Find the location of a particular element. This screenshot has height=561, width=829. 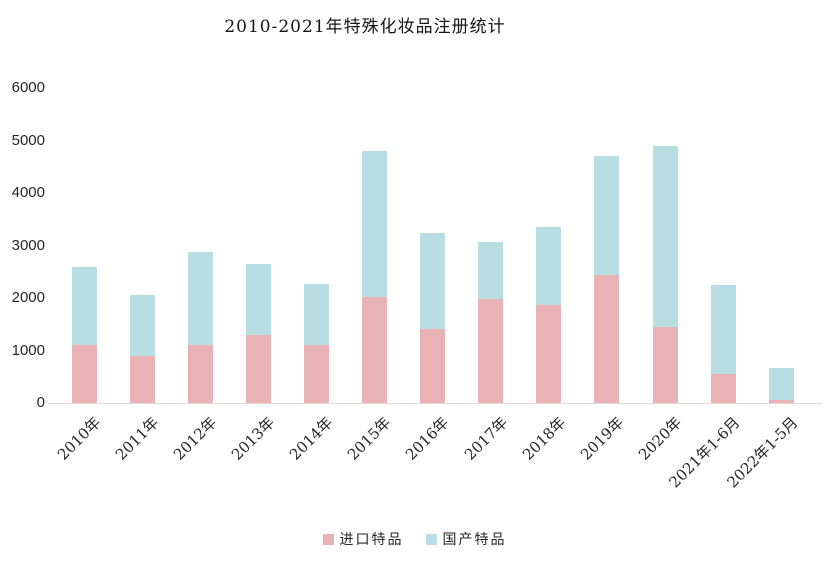

y-tick-label: 1000 is located at coordinates (28, 350).